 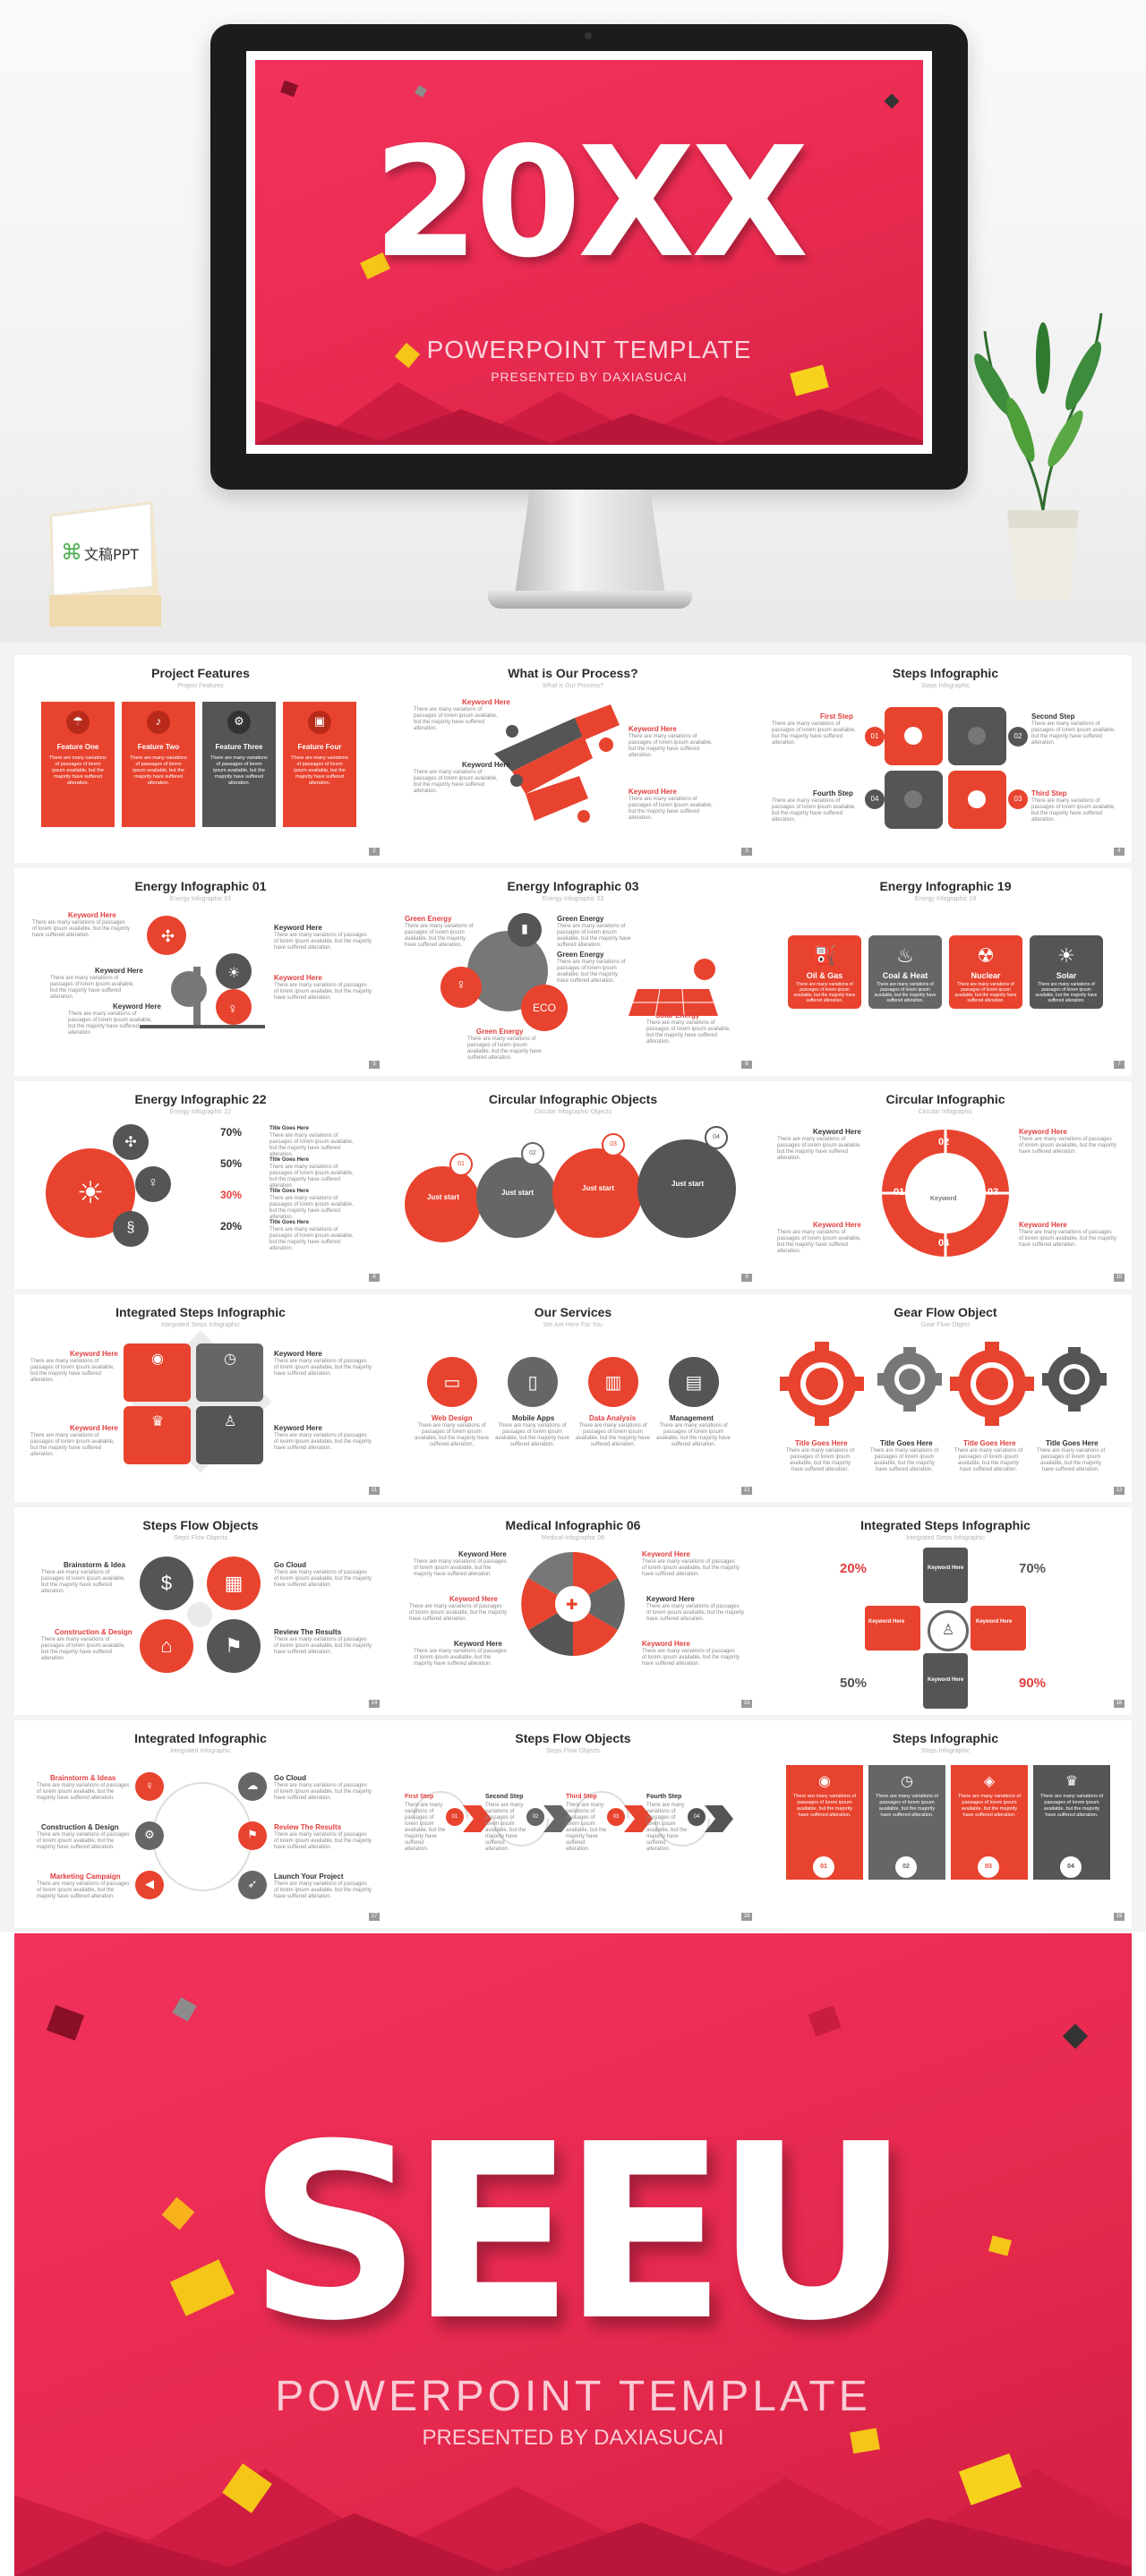 What do you see at coordinates (946, 1680) in the screenshot?
I see `cross-keyword: Keyword Here` at bounding box center [946, 1680].